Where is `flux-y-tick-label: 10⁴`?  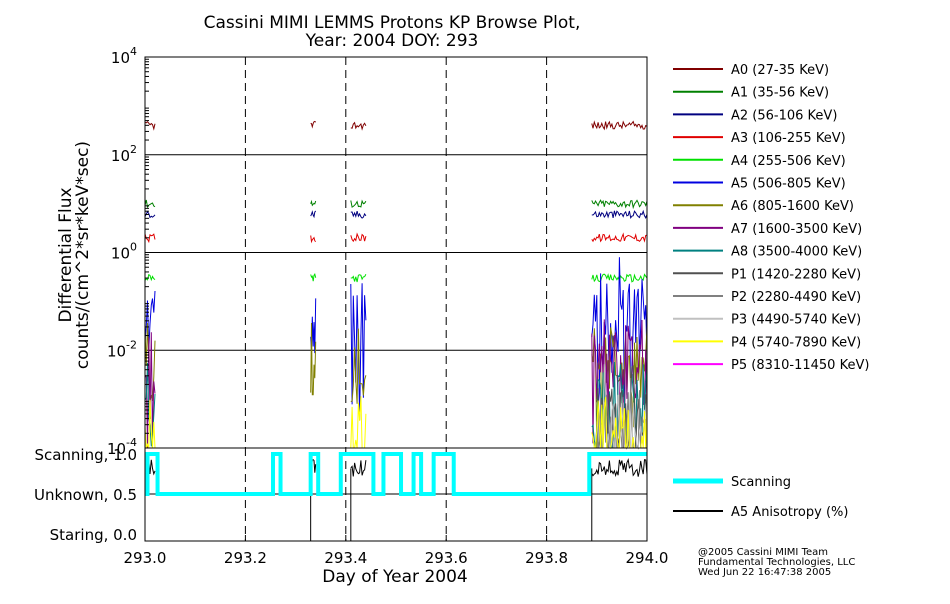
flux-y-tick-label: 10⁴ is located at coordinates (124, 56).